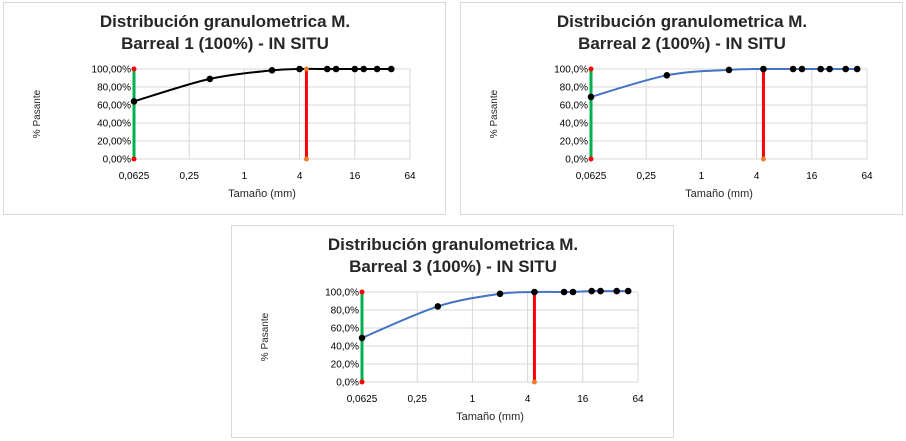 This screenshot has height=441, width=906. What do you see at coordinates (682, 43) in the screenshot?
I see `chart-title-line: Barreal 2 (100%) - IN SITU` at bounding box center [682, 43].